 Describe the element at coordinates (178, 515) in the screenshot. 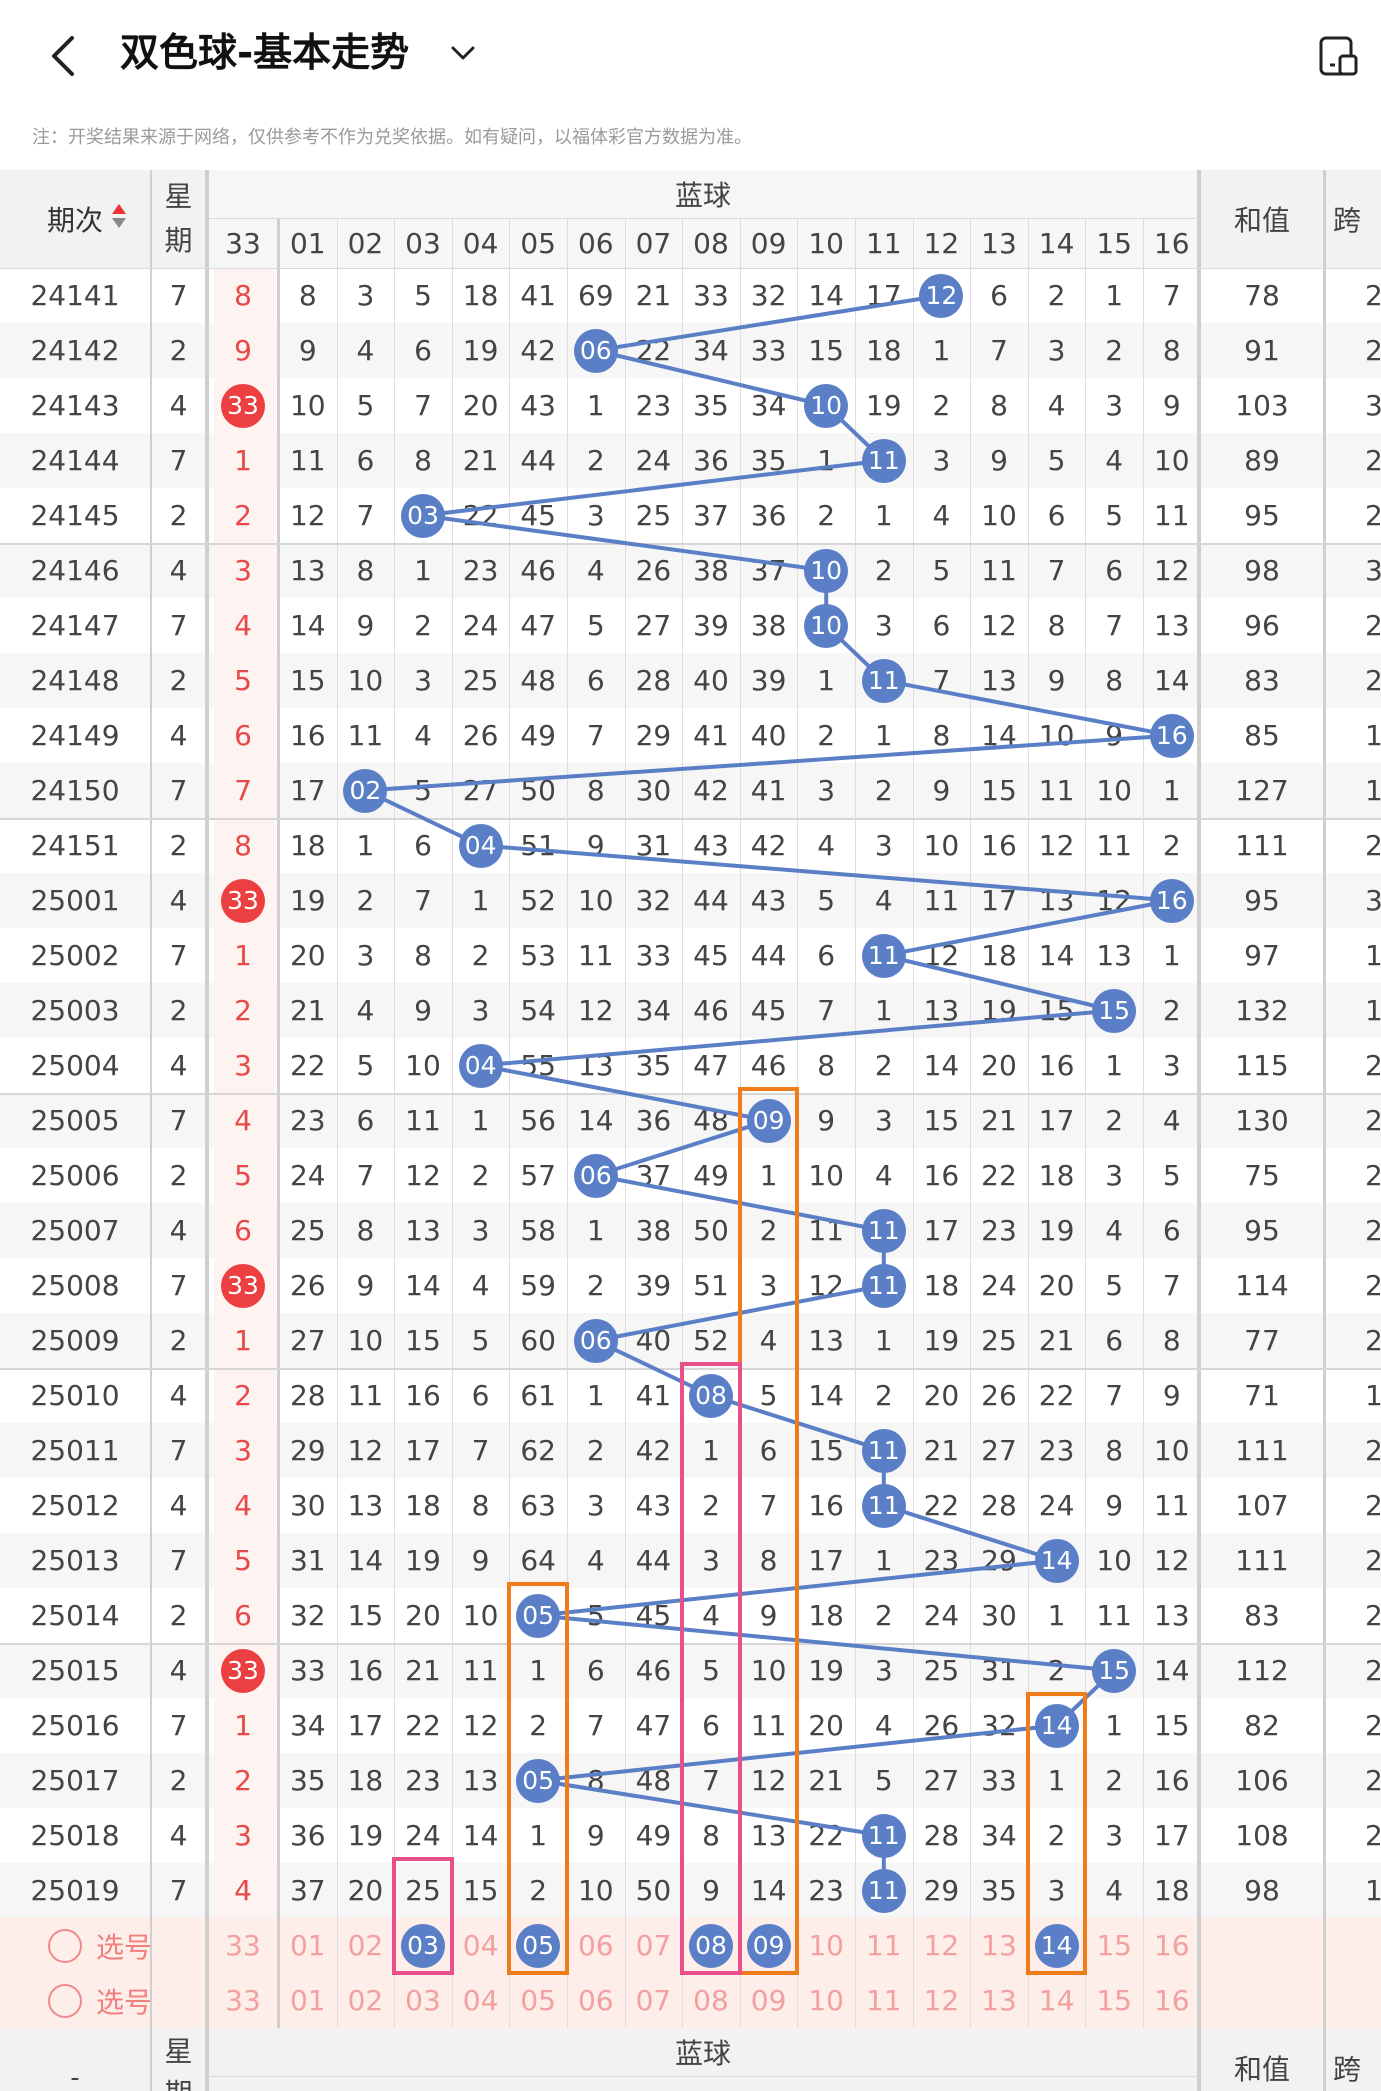

I see `weekday-cell: 2` at that location.